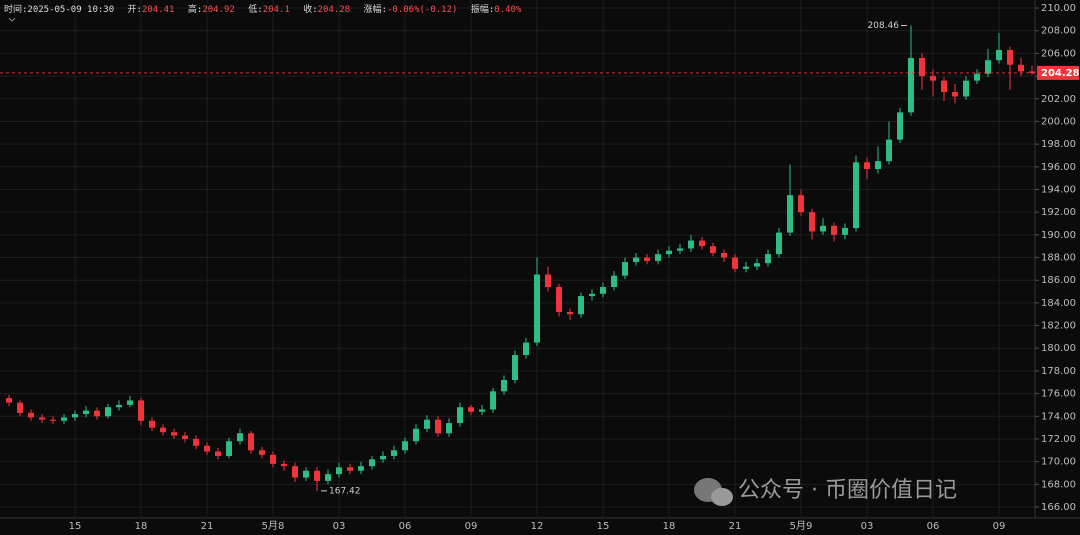  Describe the element at coordinates (345, 491) in the screenshot. I see `min-label: 167.42` at that location.